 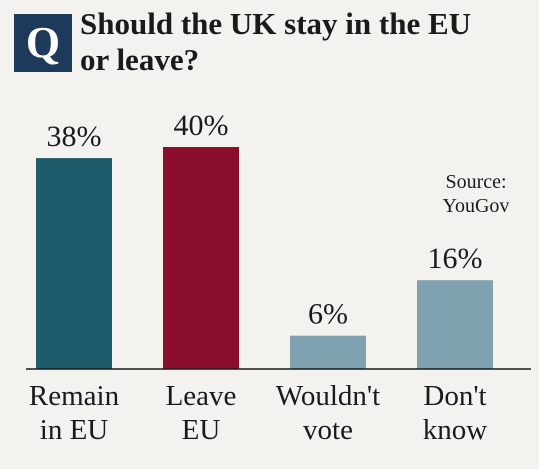 What do you see at coordinates (201, 430) in the screenshot?
I see `category-label-leave-line-2: EU` at bounding box center [201, 430].